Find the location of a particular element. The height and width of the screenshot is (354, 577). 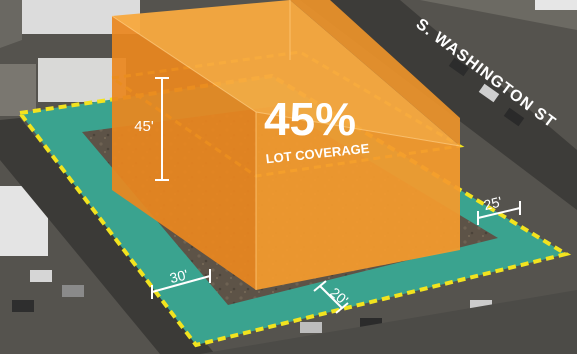

building-back-edge is located at coordinates (375, 73).